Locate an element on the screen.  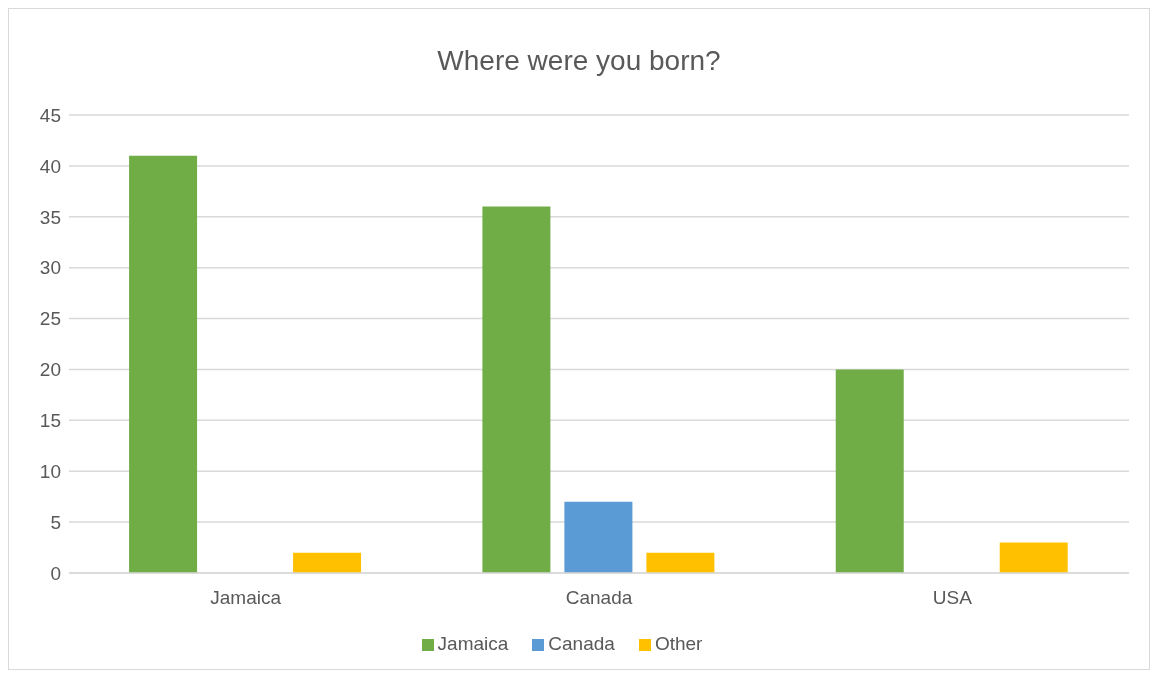
y-tick-label: 0 is located at coordinates (55, 573).